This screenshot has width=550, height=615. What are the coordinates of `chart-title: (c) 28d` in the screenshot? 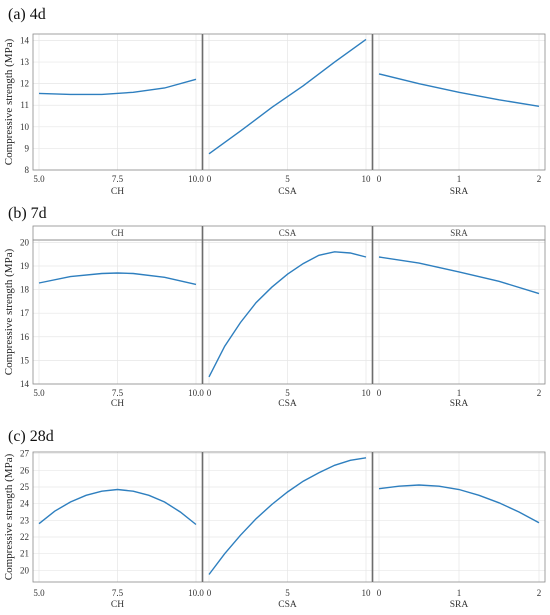 It's located at (31, 436).